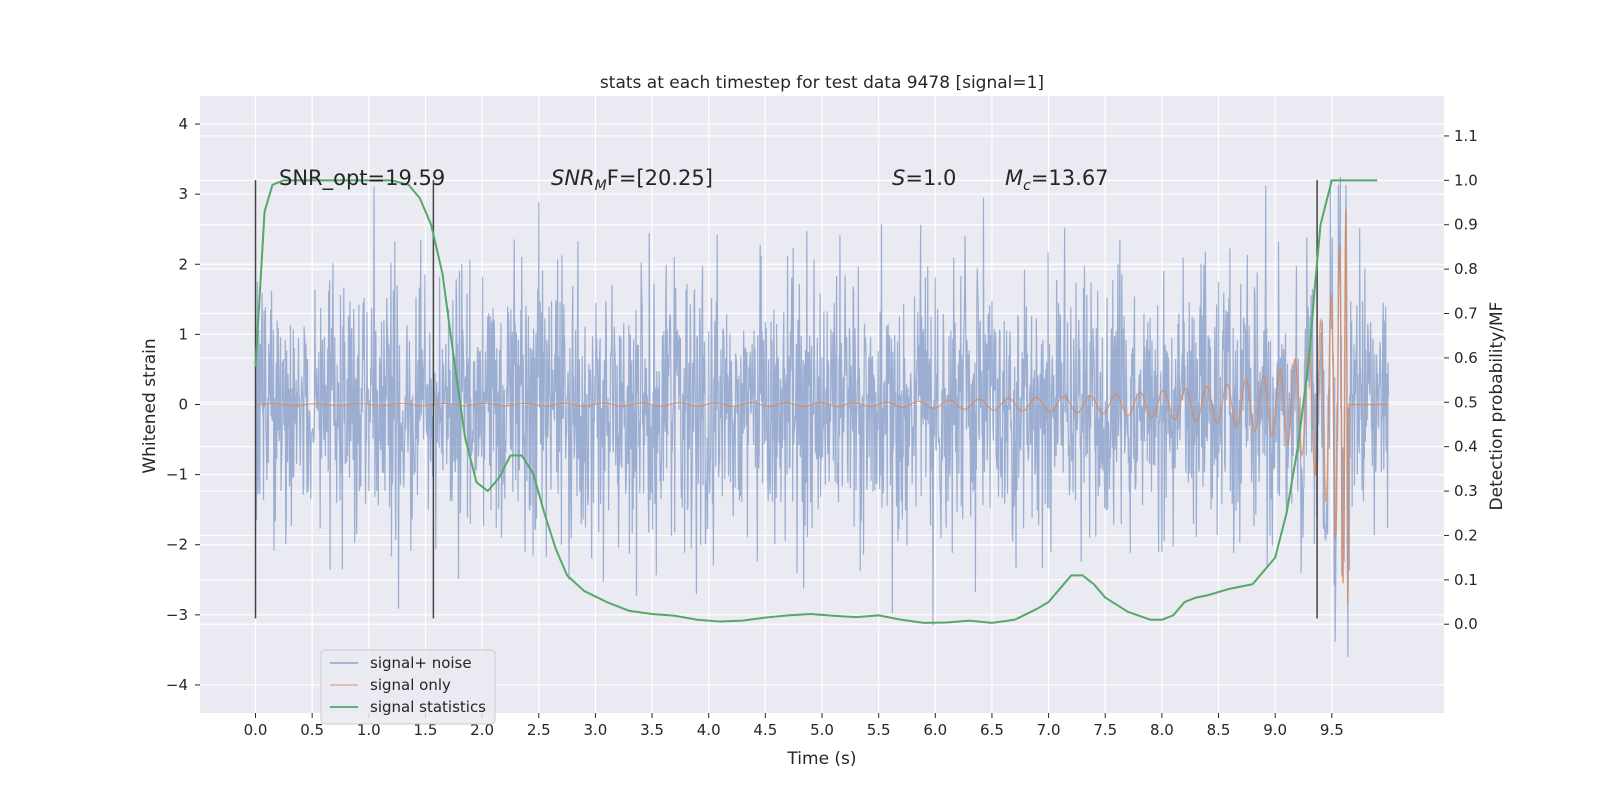 The height and width of the screenshot is (800, 1600). Describe the element at coordinates (1219, 730) in the screenshot. I see `x-tick-label: 8.5` at that location.